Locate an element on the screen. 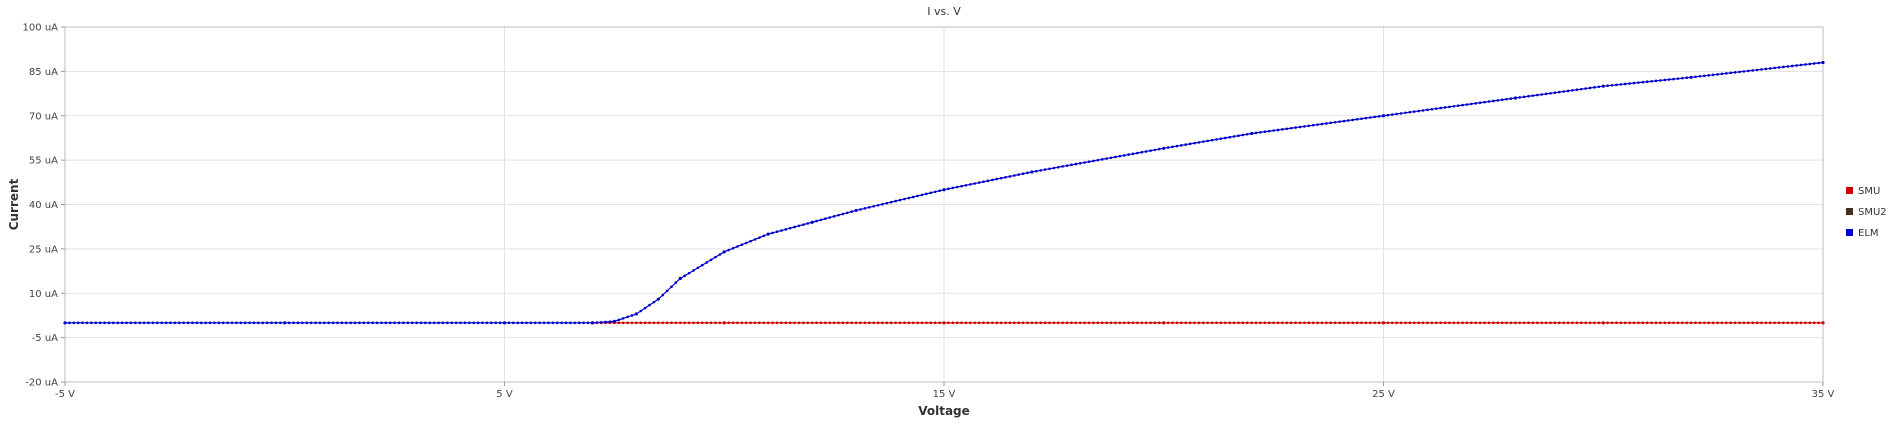 This screenshot has width=1902, height=424. x-tick-label: 25 V is located at coordinates (1383, 394).